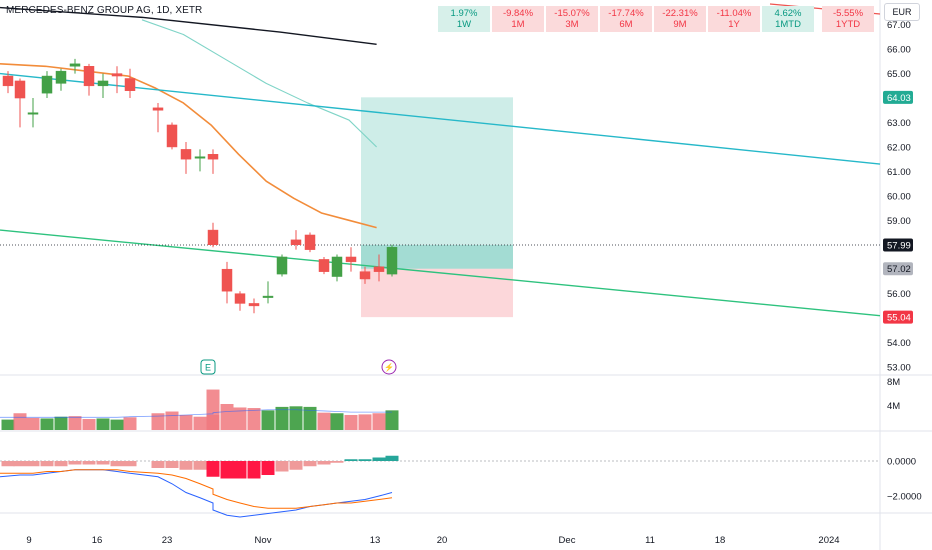 The width and height of the screenshot is (932, 550). What do you see at coordinates (734, 13) in the screenshot?
I see `perf-value: -11.04%` at bounding box center [734, 13].